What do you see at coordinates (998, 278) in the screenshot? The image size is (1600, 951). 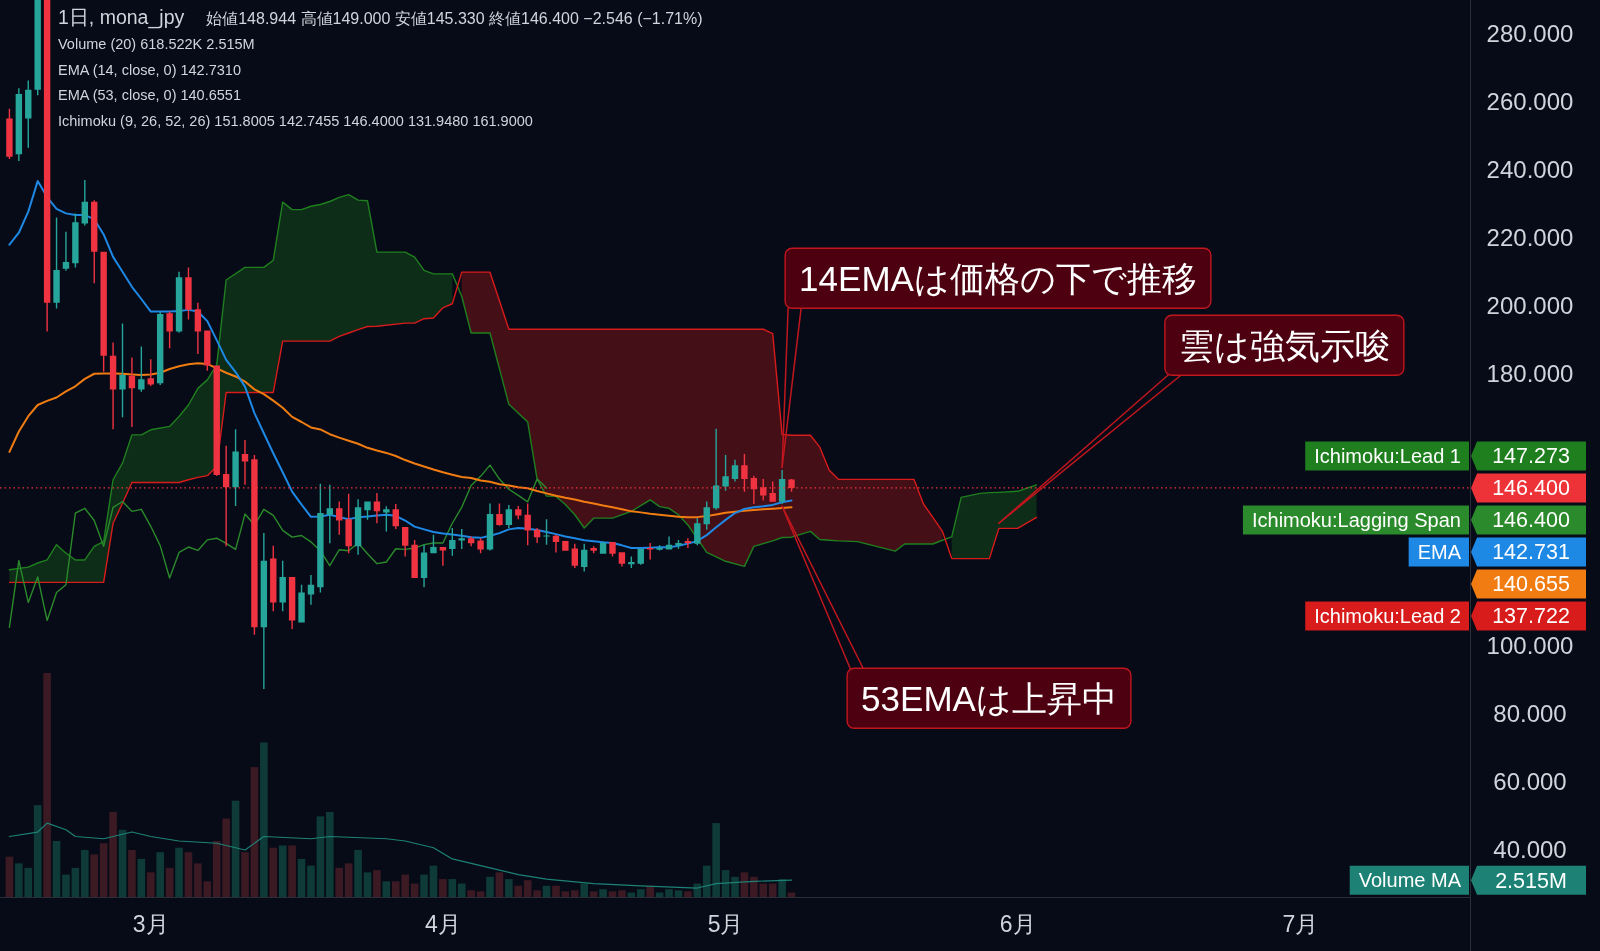 I see `annotation: 14EMAは価格の下で推移` at bounding box center [998, 278].